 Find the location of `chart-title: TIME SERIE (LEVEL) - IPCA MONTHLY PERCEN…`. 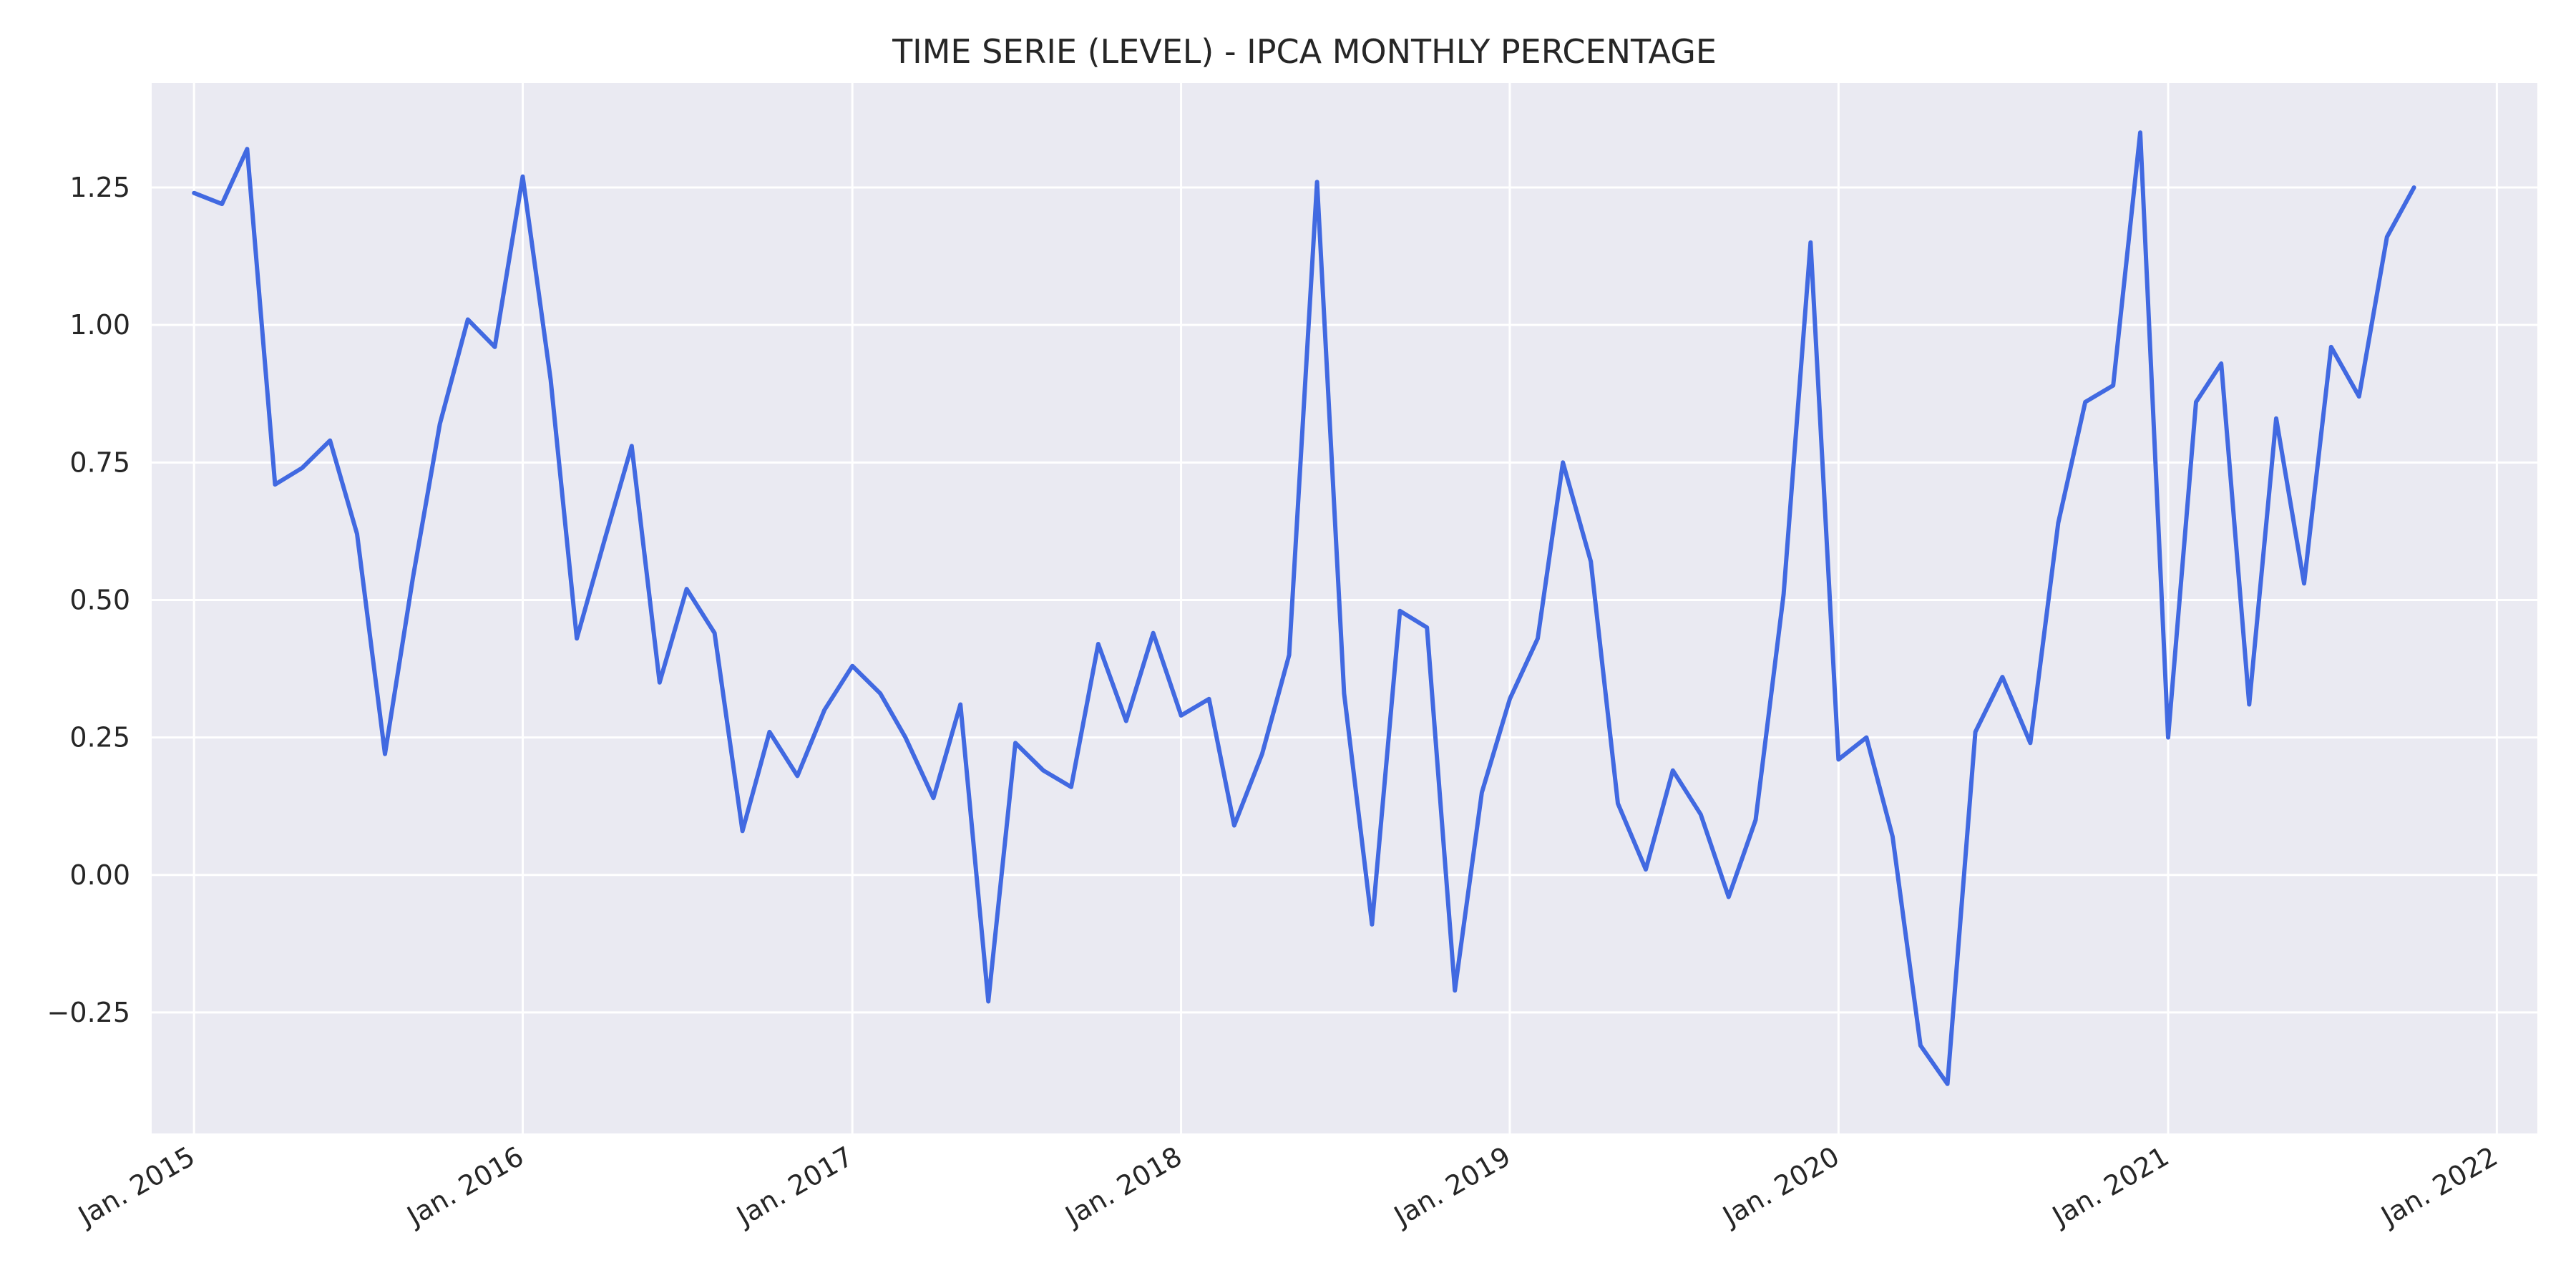

chart-title: TIME SERIE (LEVEL) - IPCA MONTHLY PERCEN… is located at coordinates (1304, 51).